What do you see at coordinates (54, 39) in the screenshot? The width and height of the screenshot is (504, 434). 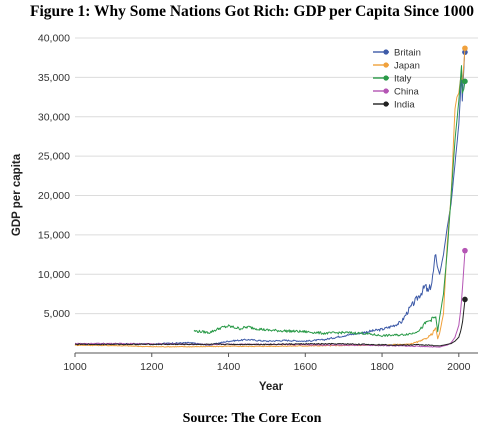 I see `y-tick-label: 40,000` at bounding box center [54, 39].